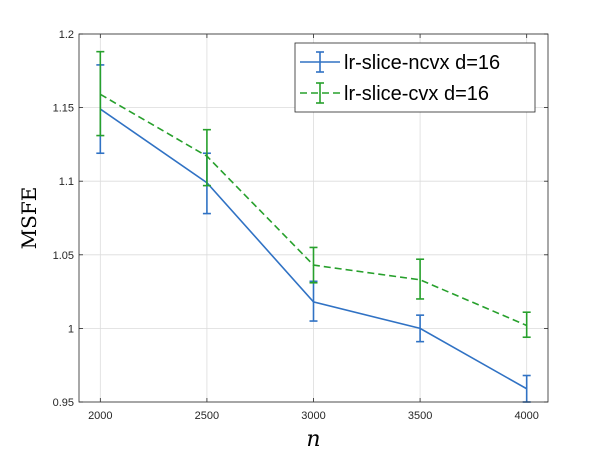 Image resolution: width=604 pixels, height=454 pixels. What do you see at coordinates (526, 416) in the screenshot?
I see `x-tick-label: 4000` at bounding box center [526, 416].